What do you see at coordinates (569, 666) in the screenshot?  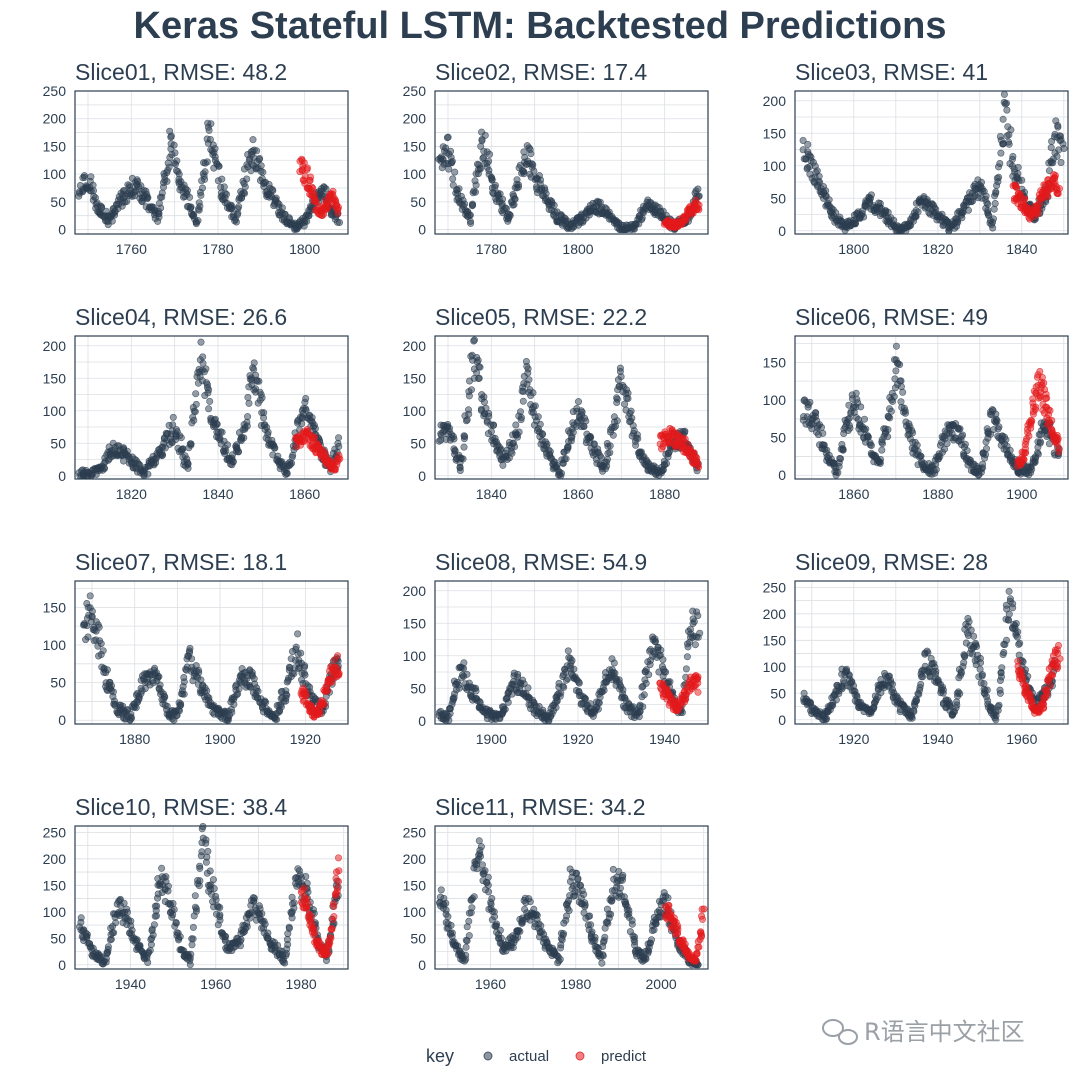 I see `series-actual` at bounding box center [569, 666].